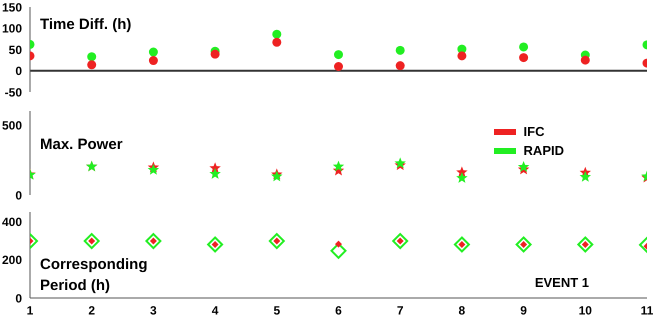 The image size is (659, 320). I want to click on y-tick-label: 100, so click(12, 29).